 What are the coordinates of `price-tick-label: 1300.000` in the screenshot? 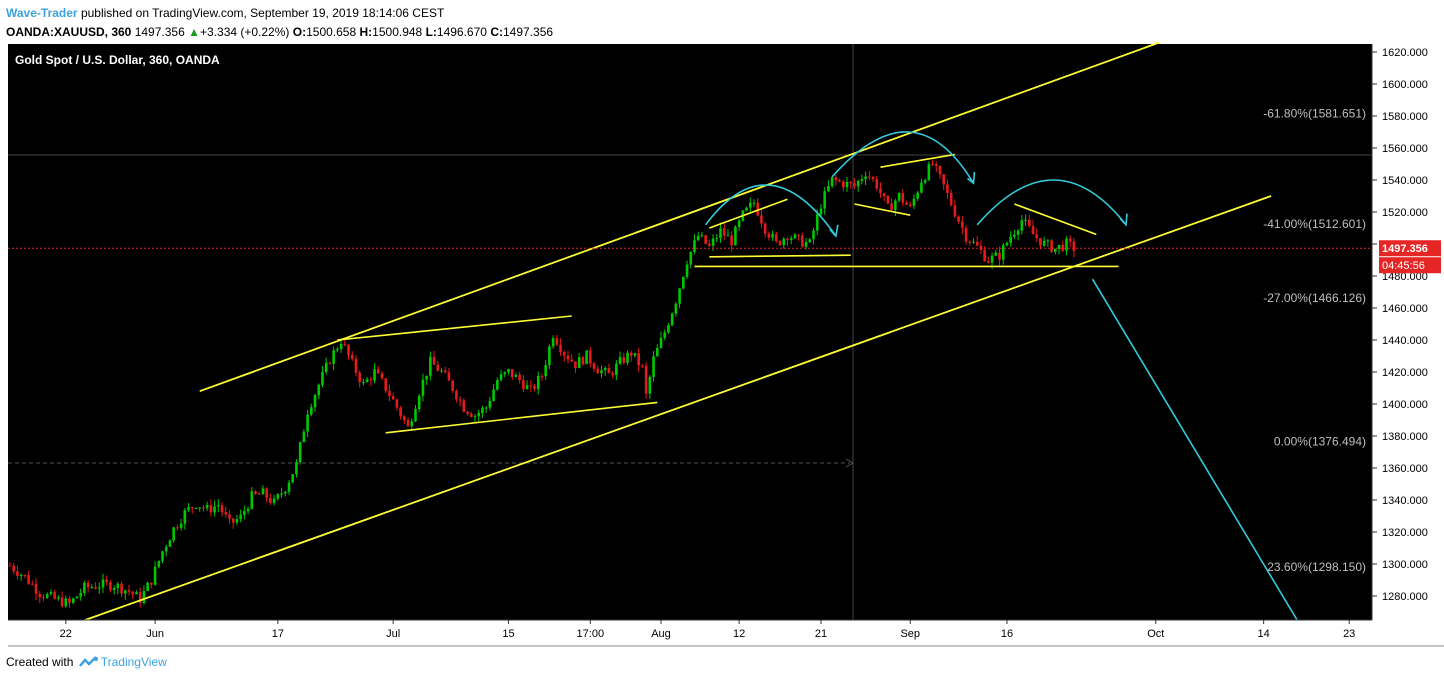 It's located at (1405, 565).